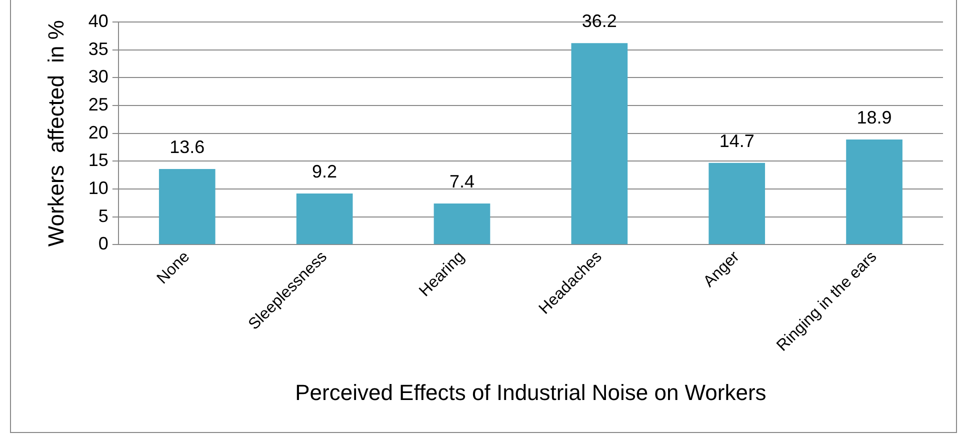 The height and width of the screenshot is (435, 959). I want to click on y-tick-label: 30, so click(98, 76).